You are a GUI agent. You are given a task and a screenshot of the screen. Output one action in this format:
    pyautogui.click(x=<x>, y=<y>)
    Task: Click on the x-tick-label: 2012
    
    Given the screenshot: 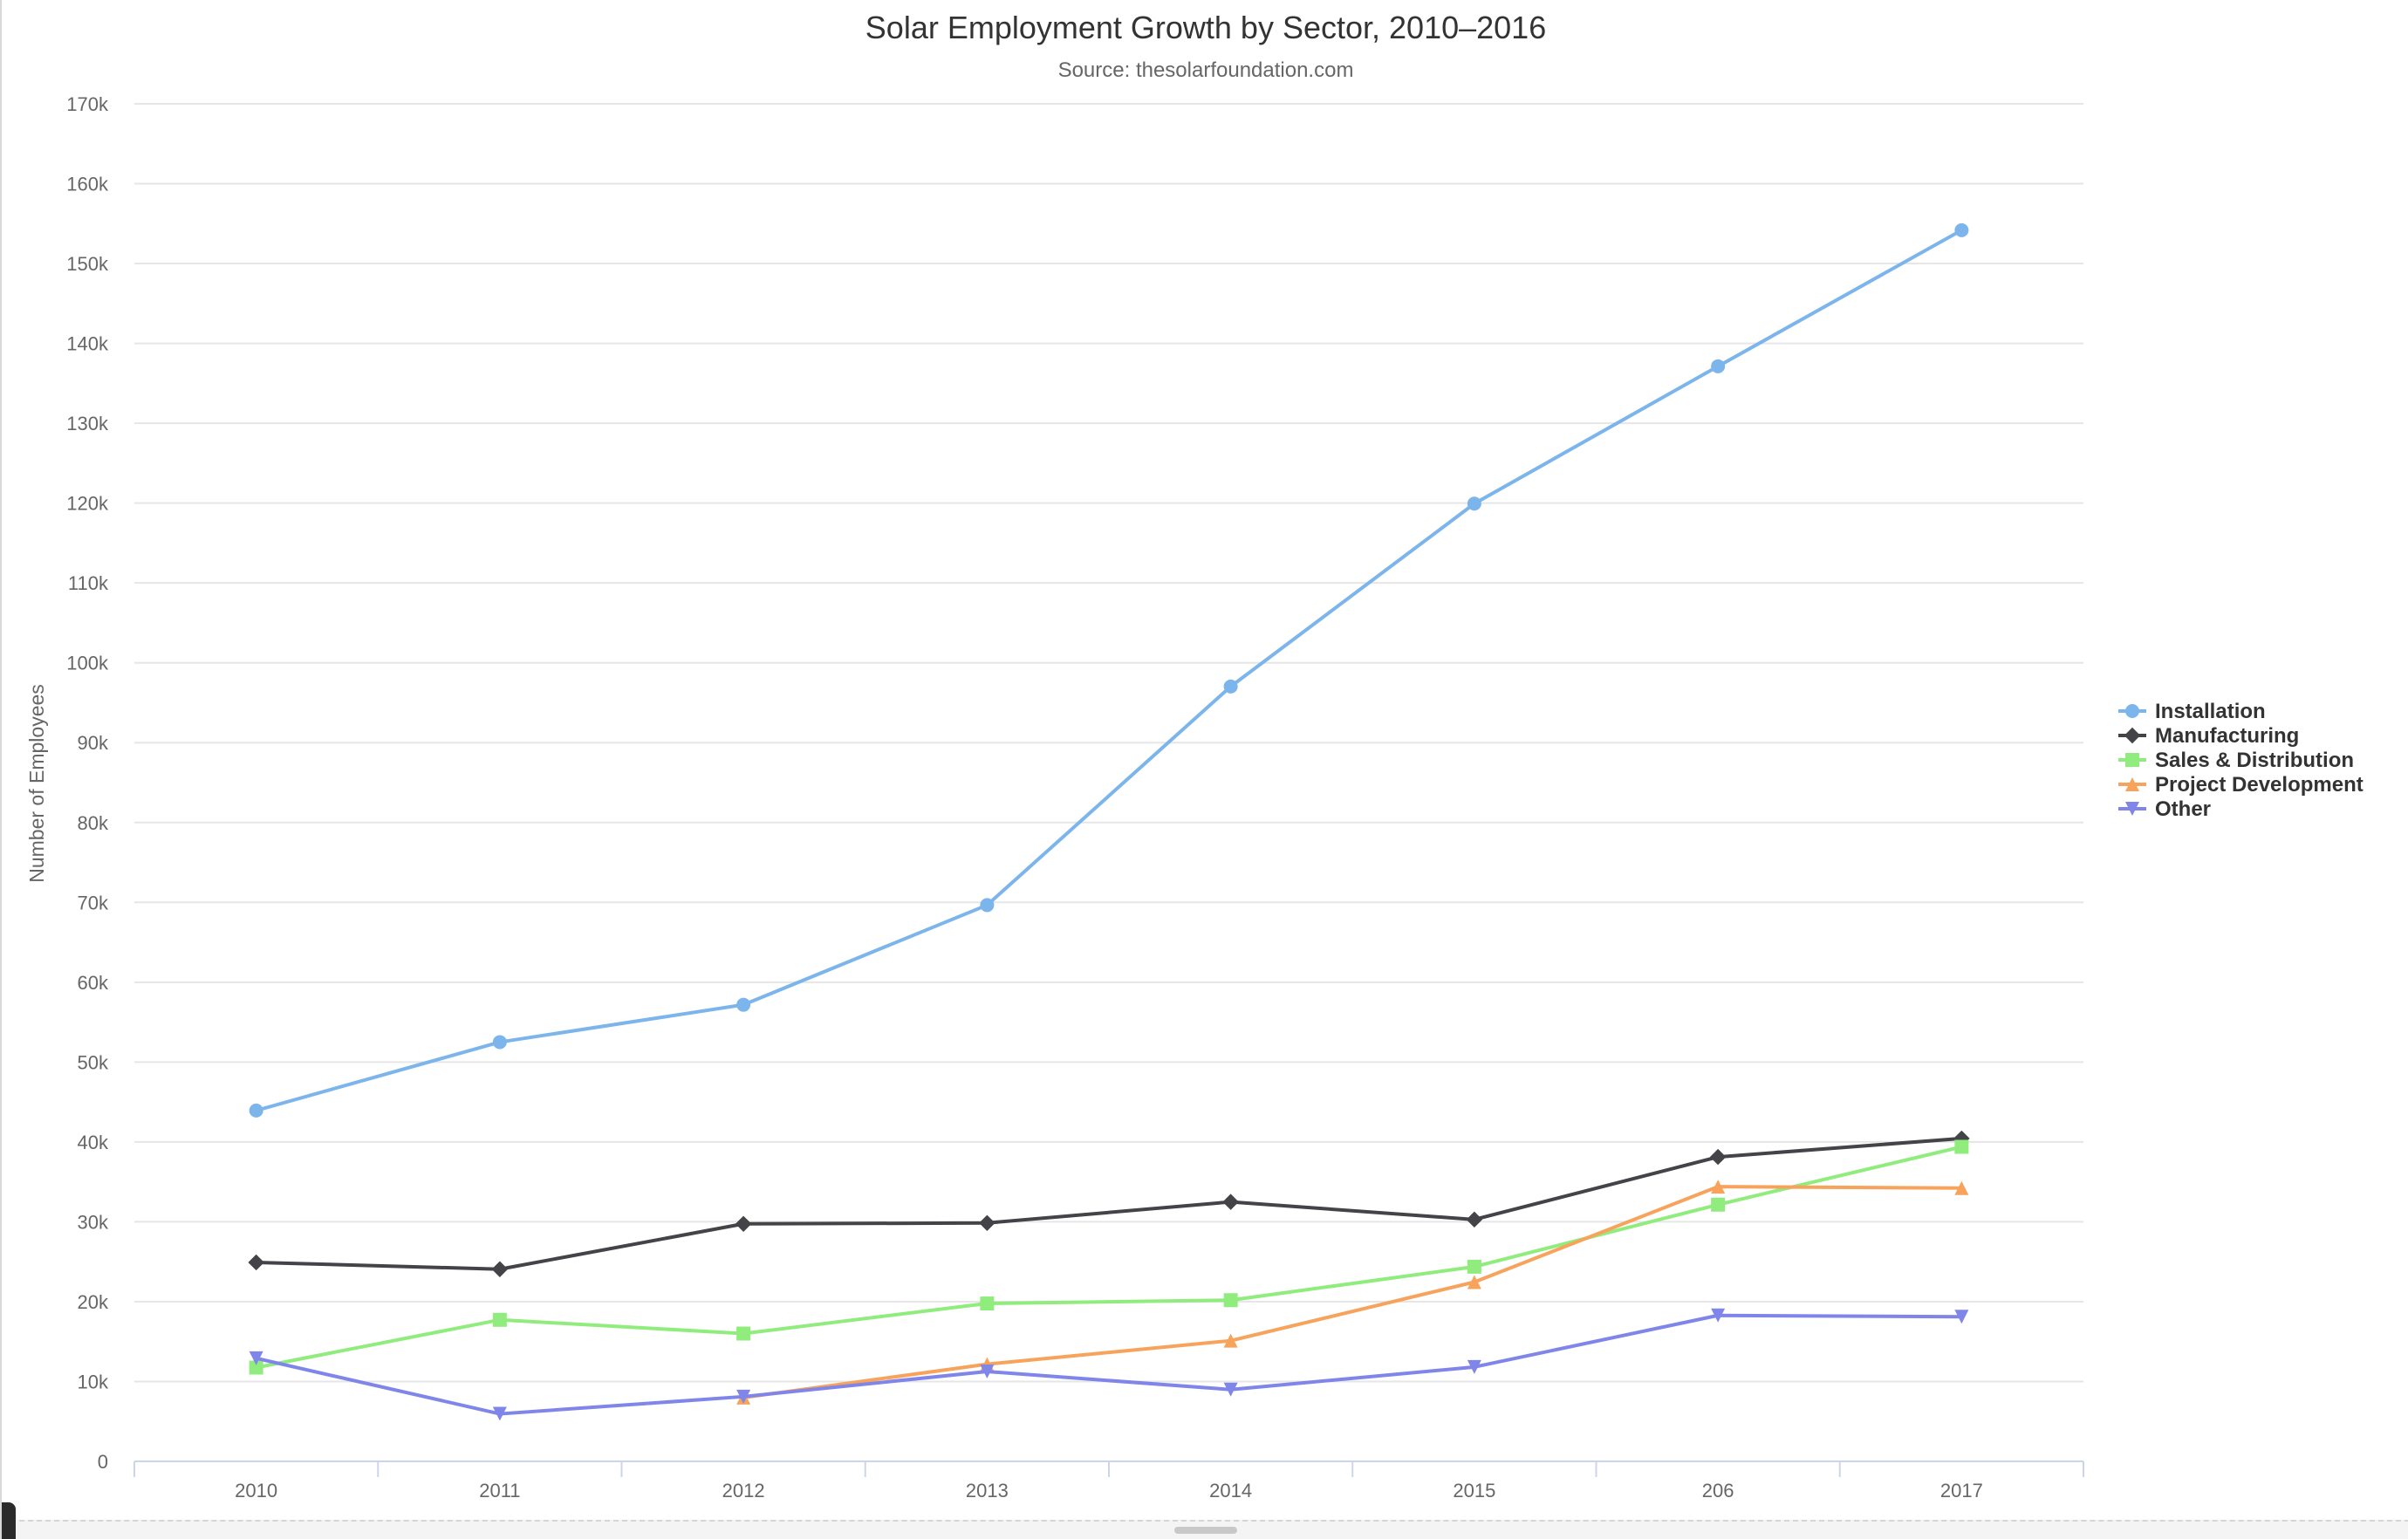 What is the action you would take?
    pyautogui.click(x=744, y=1490)
    